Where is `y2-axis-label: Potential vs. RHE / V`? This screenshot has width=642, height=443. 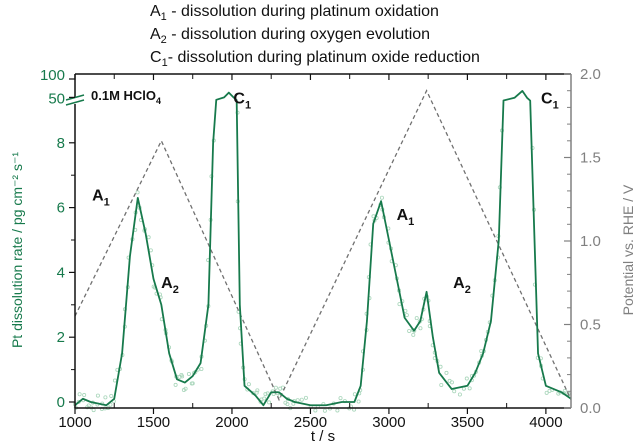
y2-axis-label: Potential vs. RHE / V is located at coordinates (628, 249).